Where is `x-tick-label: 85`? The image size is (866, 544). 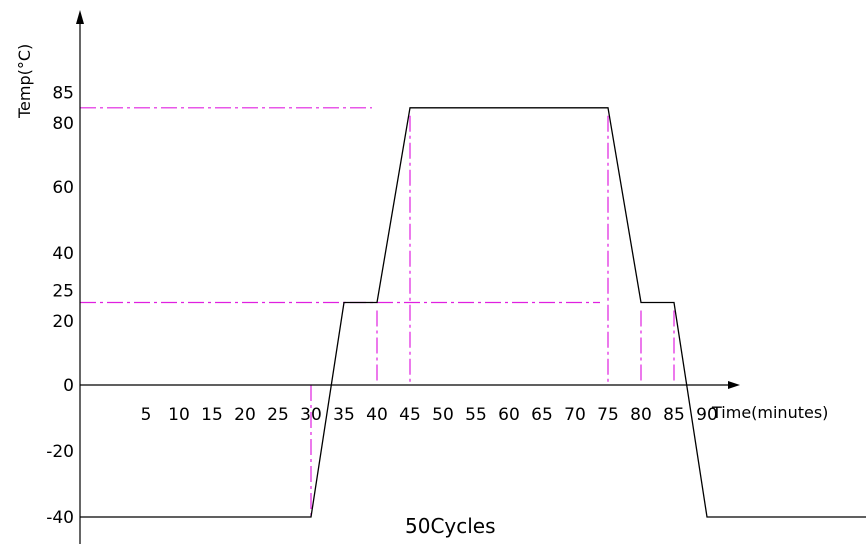
x-tick-label: 85 is located at coordinates (674, 415).